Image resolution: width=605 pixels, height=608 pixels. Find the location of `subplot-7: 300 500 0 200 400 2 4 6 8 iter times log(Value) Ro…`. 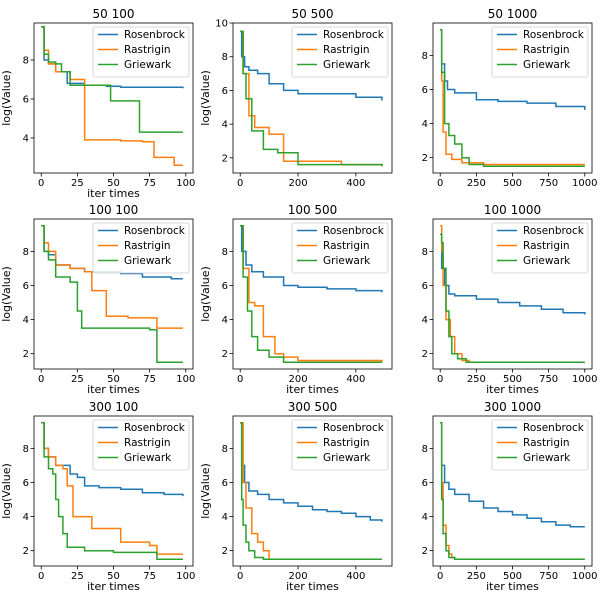

subplot-7: 300 500 0 200 400 2 4 6 8 iter times log(Value) Ro… is located at coordinates (296, 496).